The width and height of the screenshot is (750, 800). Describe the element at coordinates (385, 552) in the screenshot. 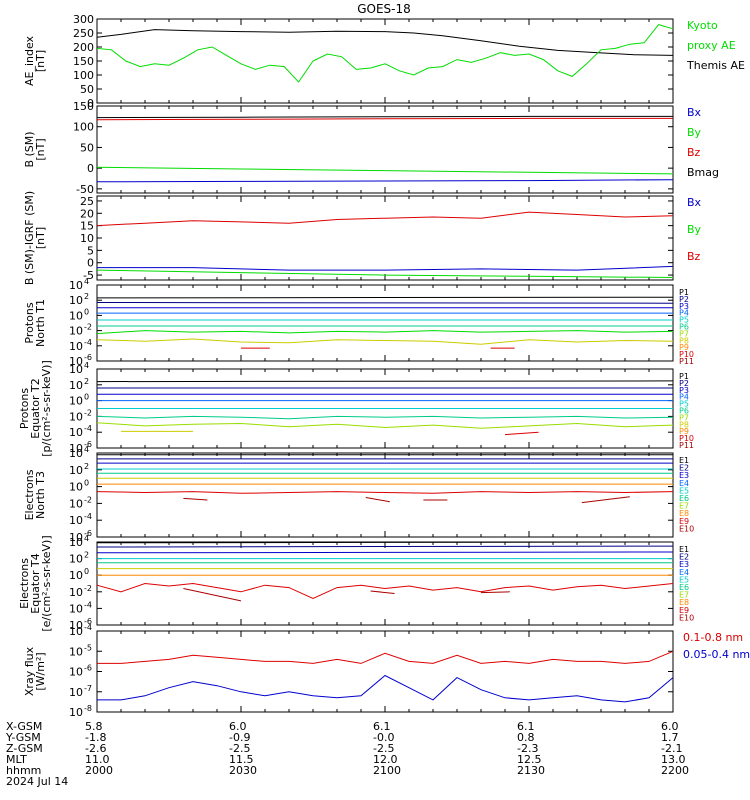

I see `series-line-e3` at that location.